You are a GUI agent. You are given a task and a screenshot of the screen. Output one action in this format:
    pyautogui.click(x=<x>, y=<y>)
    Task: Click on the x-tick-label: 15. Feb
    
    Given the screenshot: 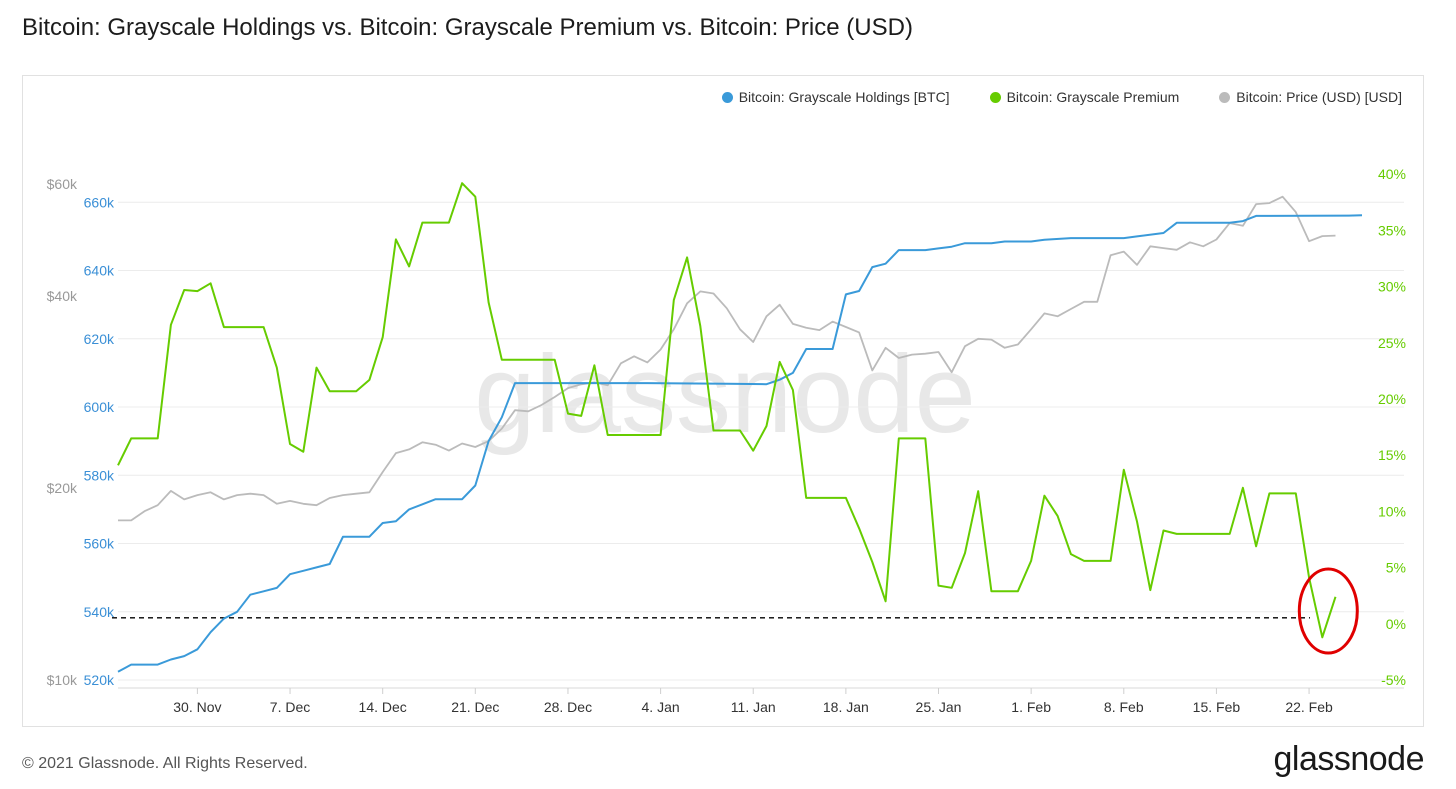 What is the action you would take?
    pyautogui.click(x=1217, y=707)
    